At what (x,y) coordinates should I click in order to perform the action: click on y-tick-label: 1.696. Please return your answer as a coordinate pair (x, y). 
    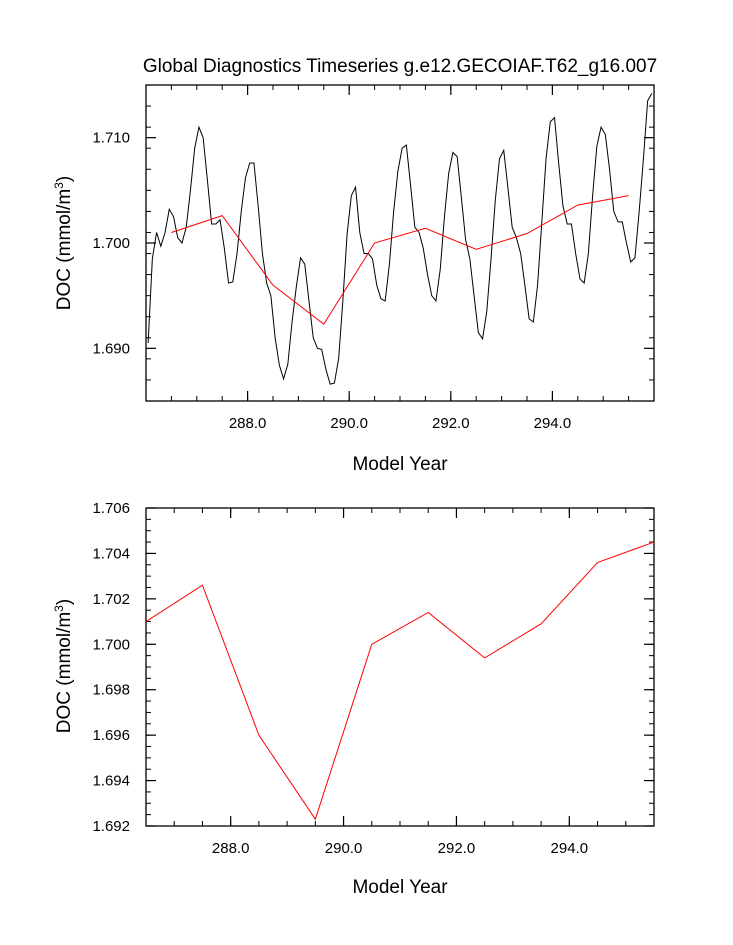
    Looking at the image, I should click on (111, 735).